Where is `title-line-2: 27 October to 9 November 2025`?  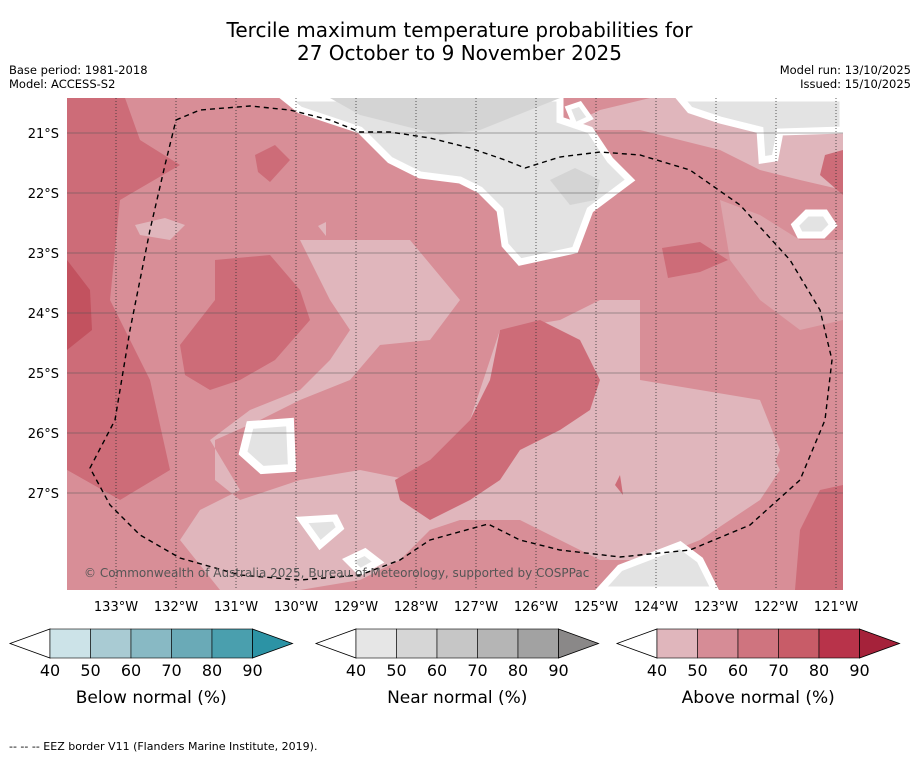 title-line-2: 27 October to 9 November 2025 is located at coordinates (459, 53).